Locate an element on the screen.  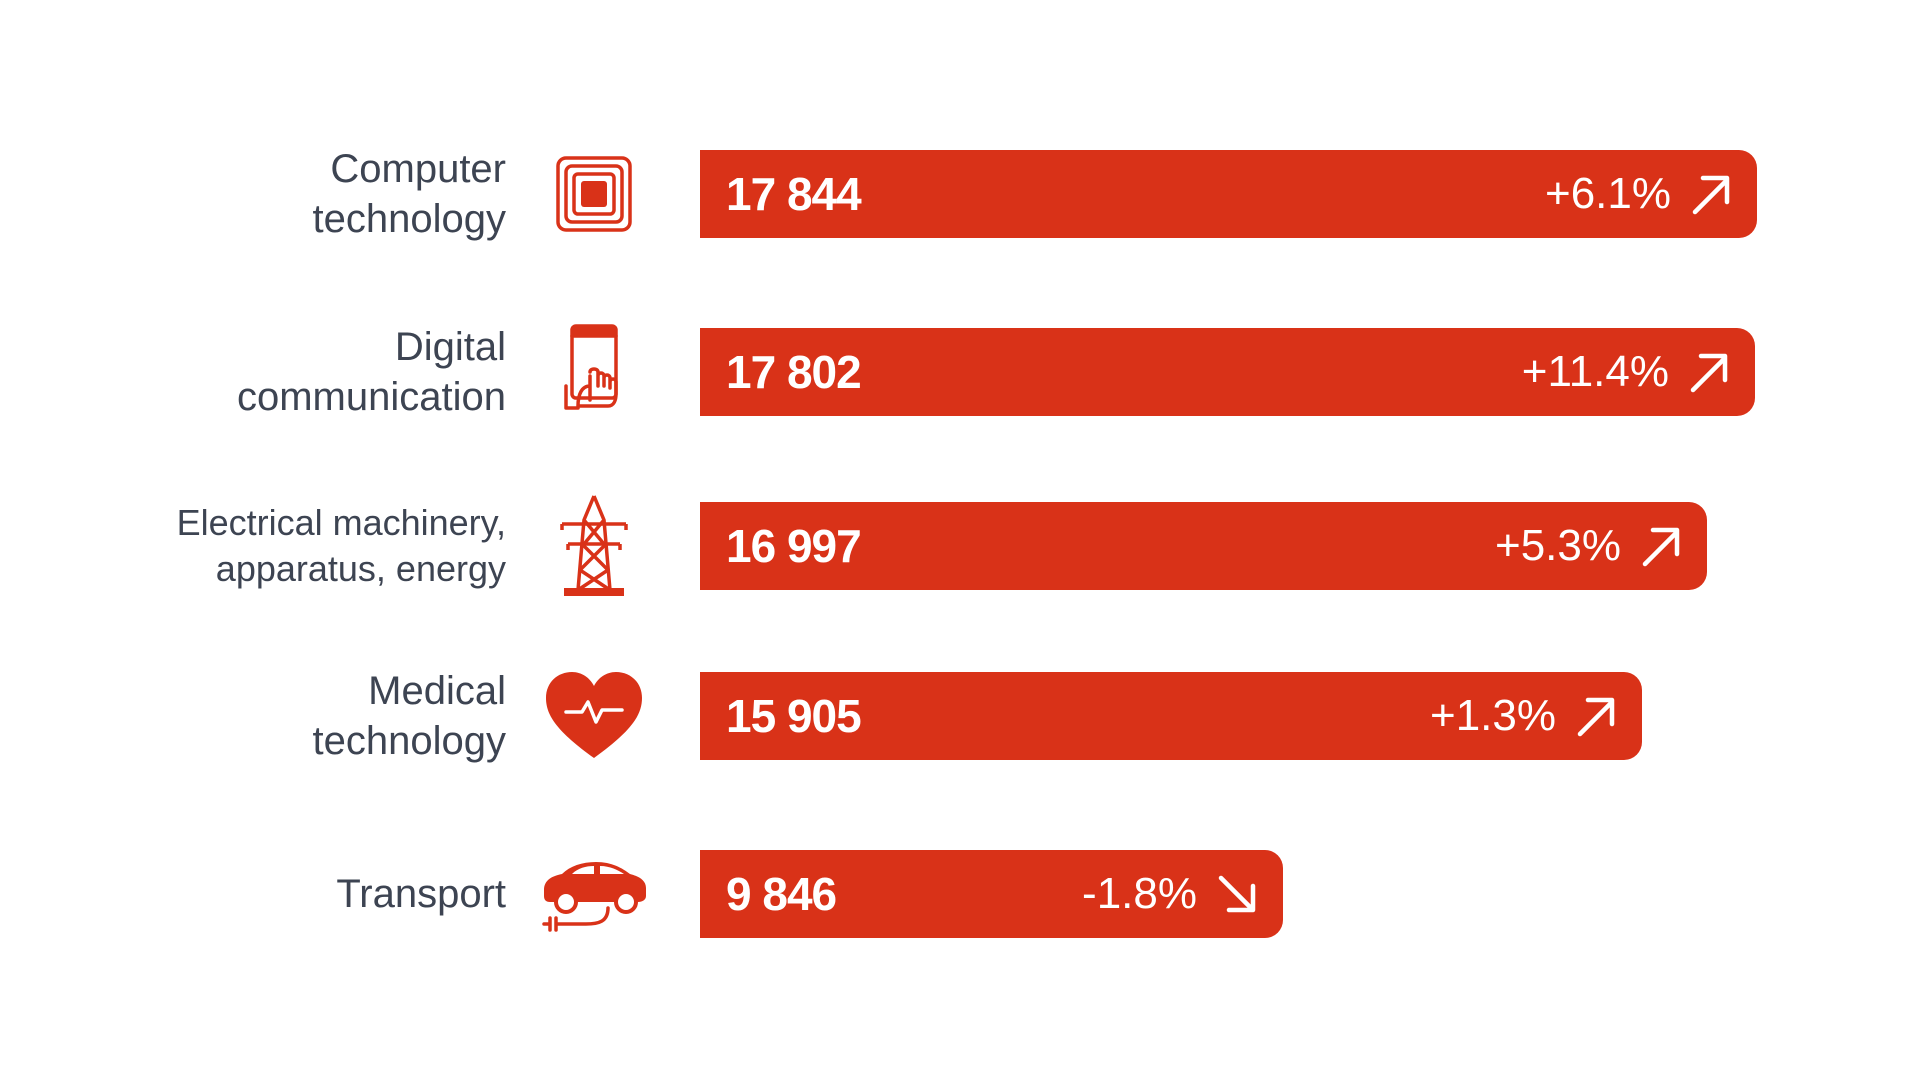
bar-value-label: 17 844 is located at coordinates (794, 194).